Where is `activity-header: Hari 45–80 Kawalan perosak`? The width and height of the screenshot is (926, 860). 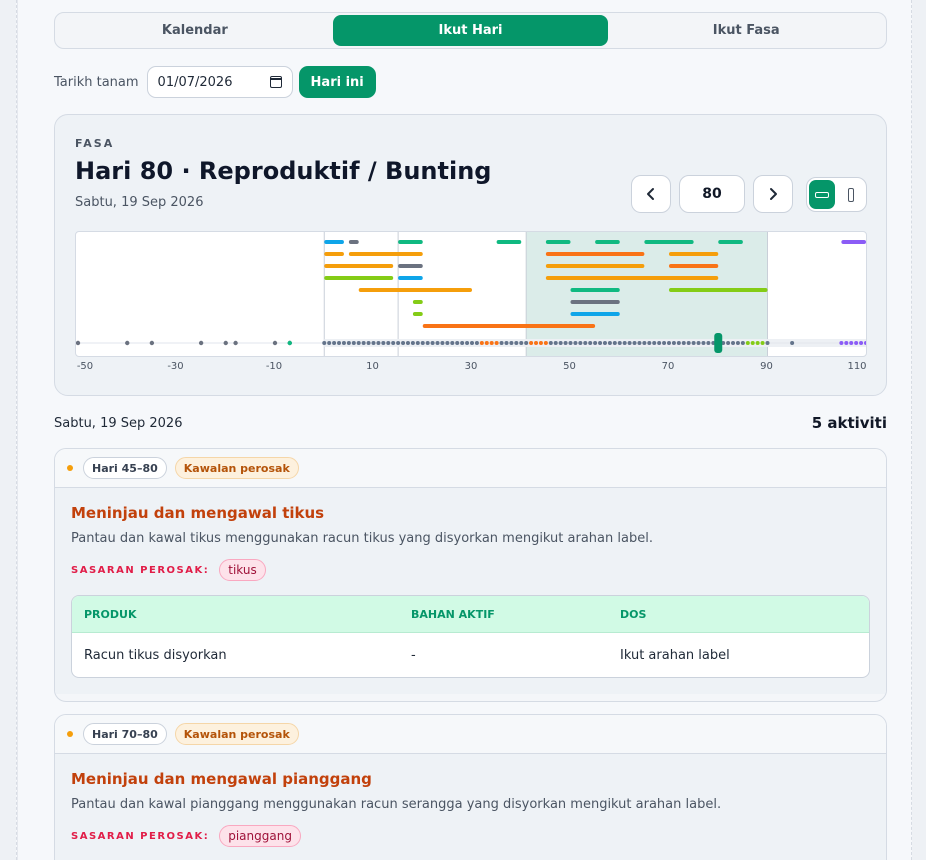 activity-header: Hari 45–80 Kawalan perosak is located at coordinates (470, 468).